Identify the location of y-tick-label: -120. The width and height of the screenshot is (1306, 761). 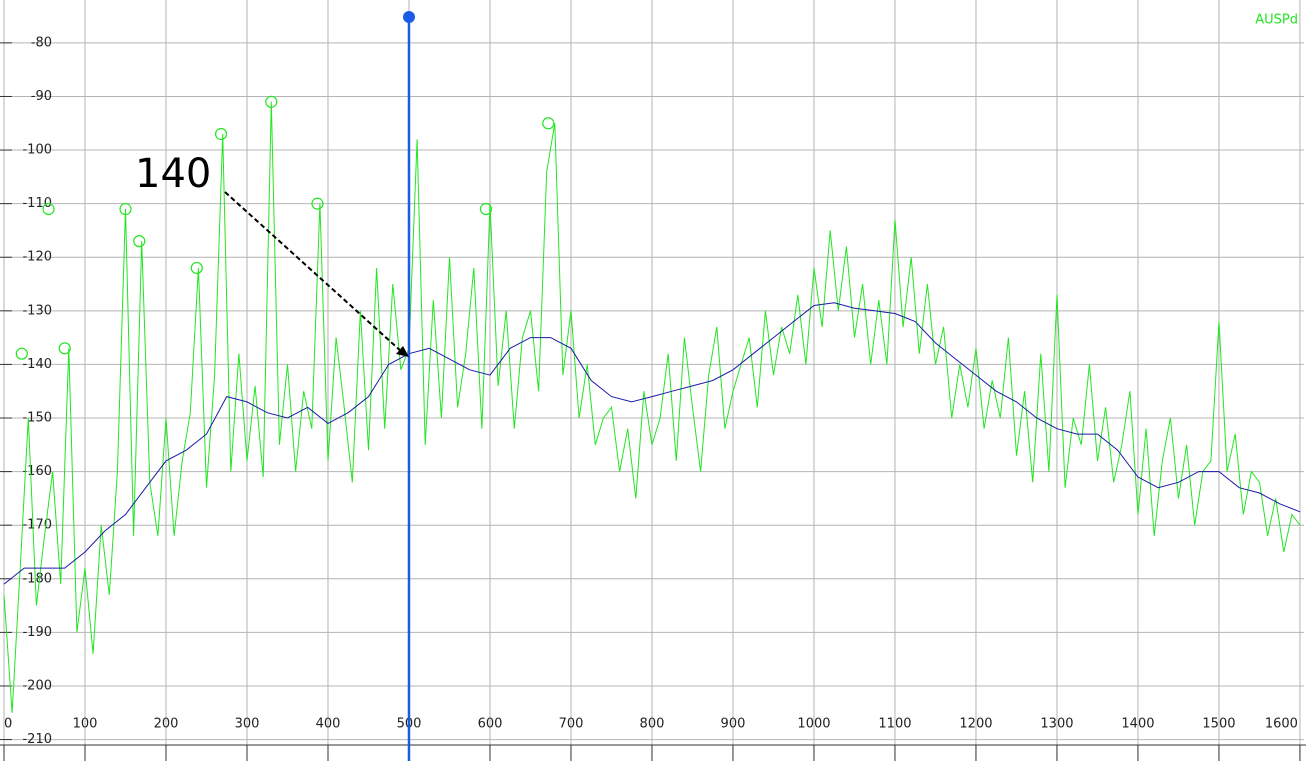
(37, 257).